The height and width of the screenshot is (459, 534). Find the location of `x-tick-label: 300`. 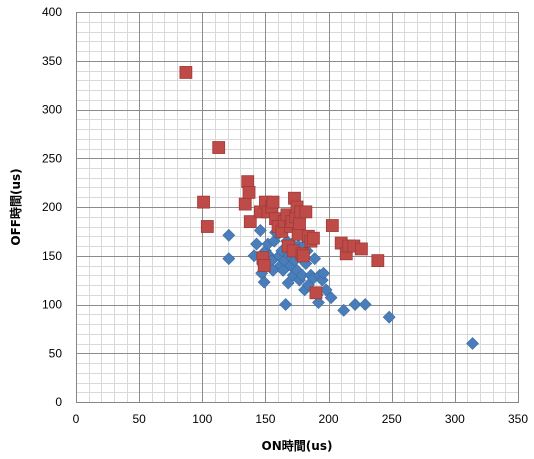

x-tick-label: 300 is located at coordinates (455, 419).